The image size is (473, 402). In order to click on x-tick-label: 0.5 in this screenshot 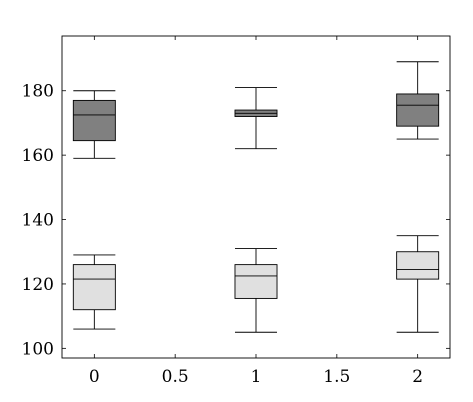, I will do `click(175, 377)`.